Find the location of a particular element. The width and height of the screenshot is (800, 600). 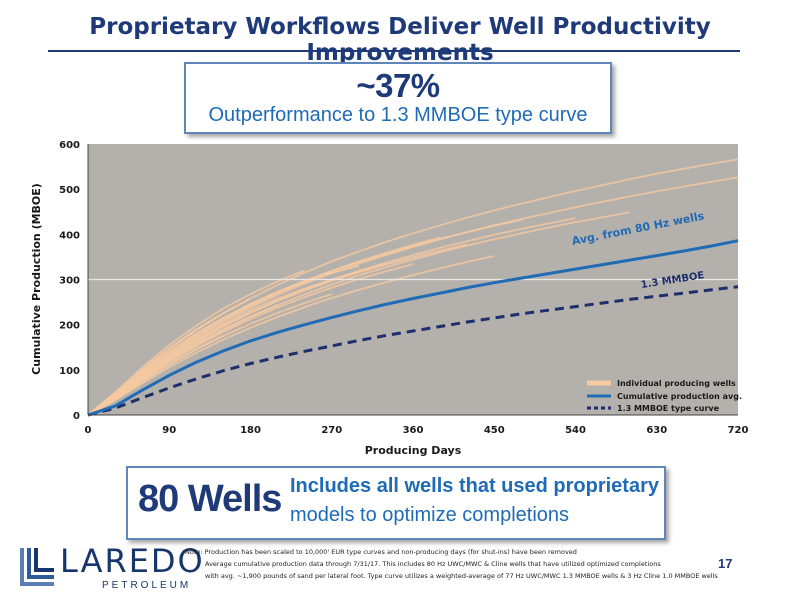

legend-label-average: Cumulative production avg. is located at coordinates (679, 396).